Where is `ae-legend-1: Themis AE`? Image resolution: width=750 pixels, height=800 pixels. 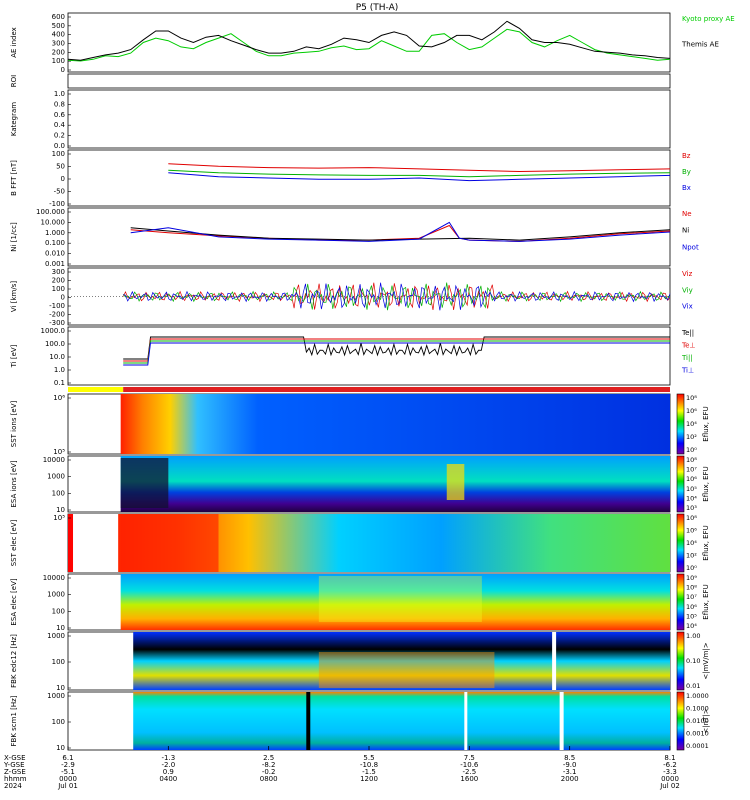 ae-legend-1: Themis AE is located at coordinates (700, 45).